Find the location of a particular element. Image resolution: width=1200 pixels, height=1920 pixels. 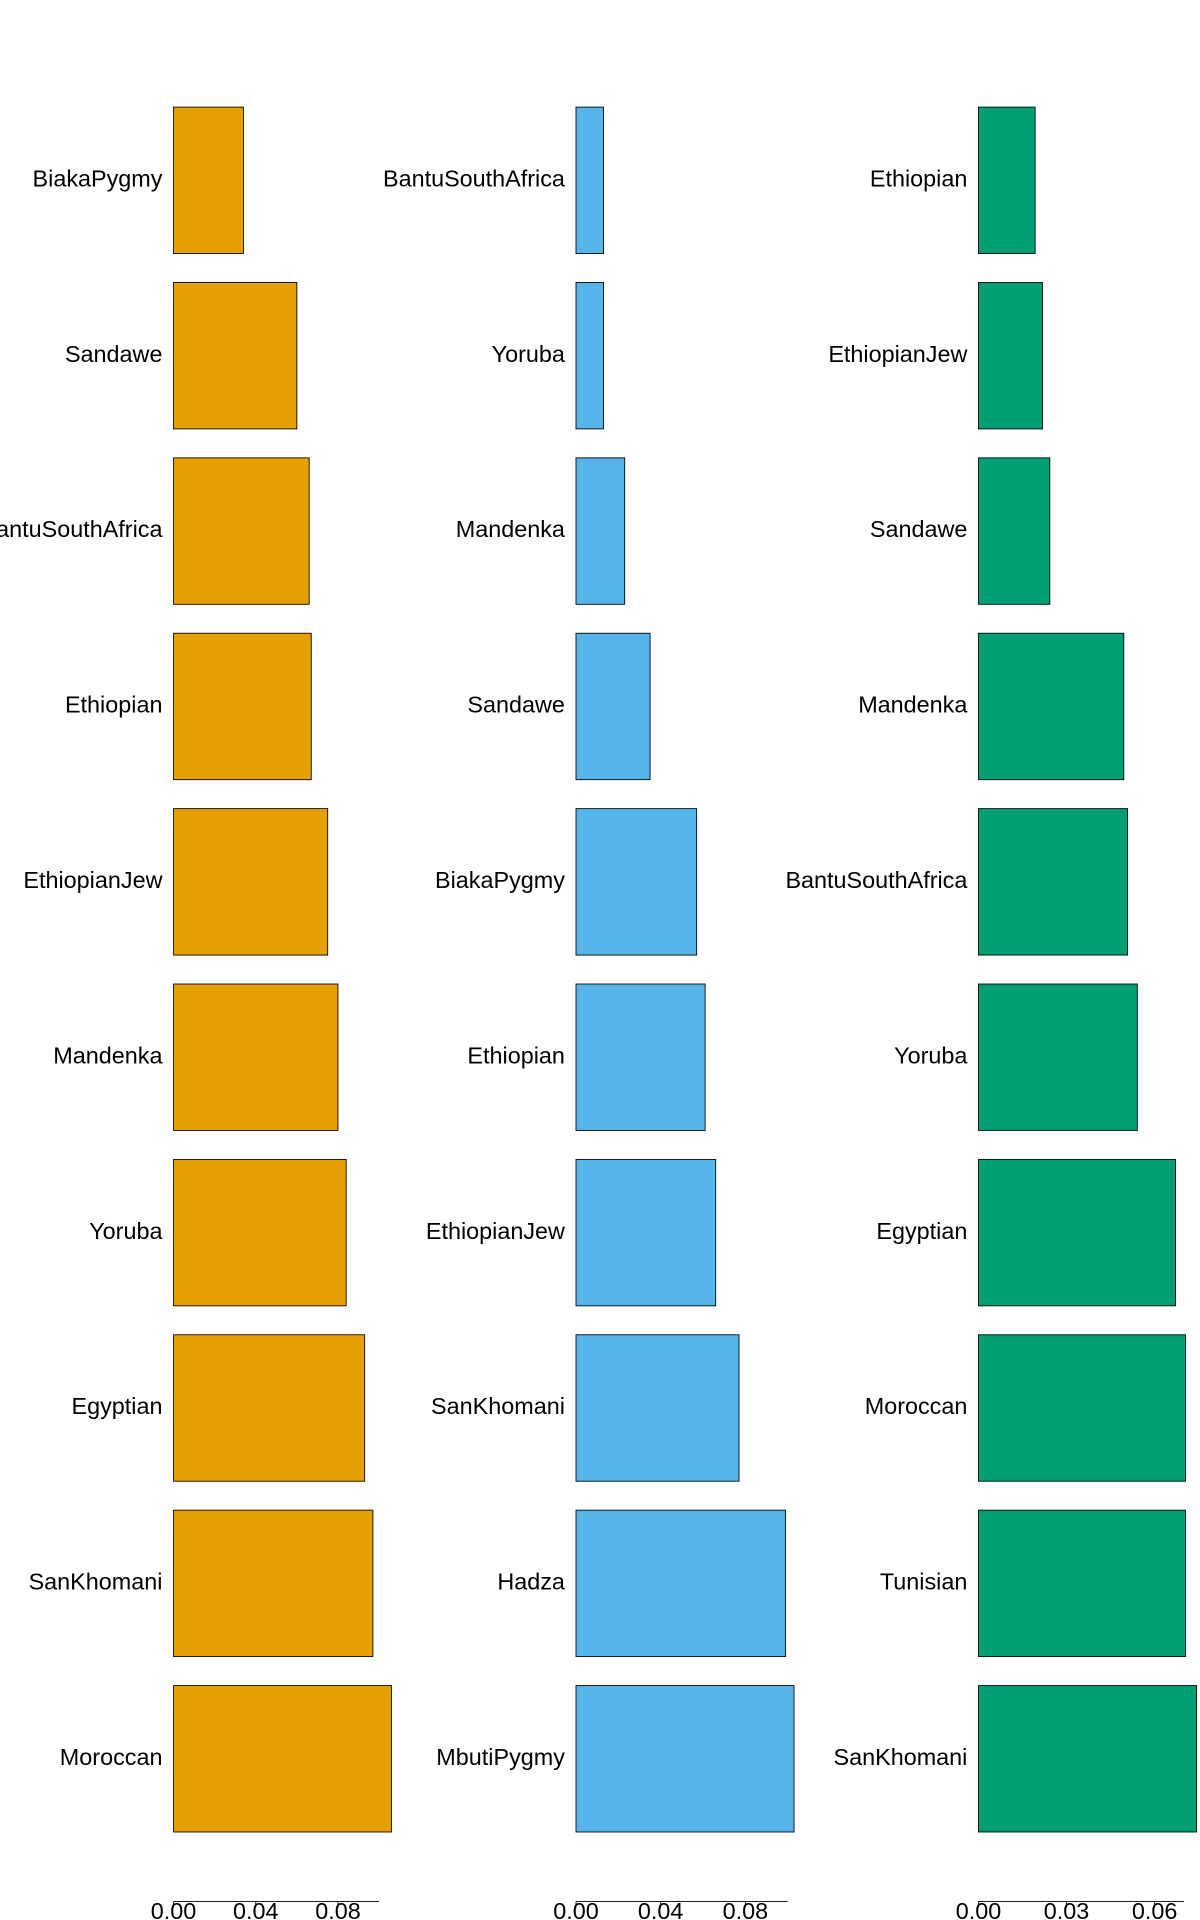

x-tick-label: 0.06 is located at coordinates (1155, 1909).